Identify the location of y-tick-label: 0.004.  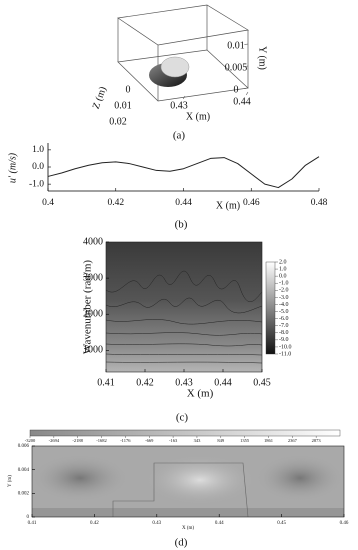
(24, 470).